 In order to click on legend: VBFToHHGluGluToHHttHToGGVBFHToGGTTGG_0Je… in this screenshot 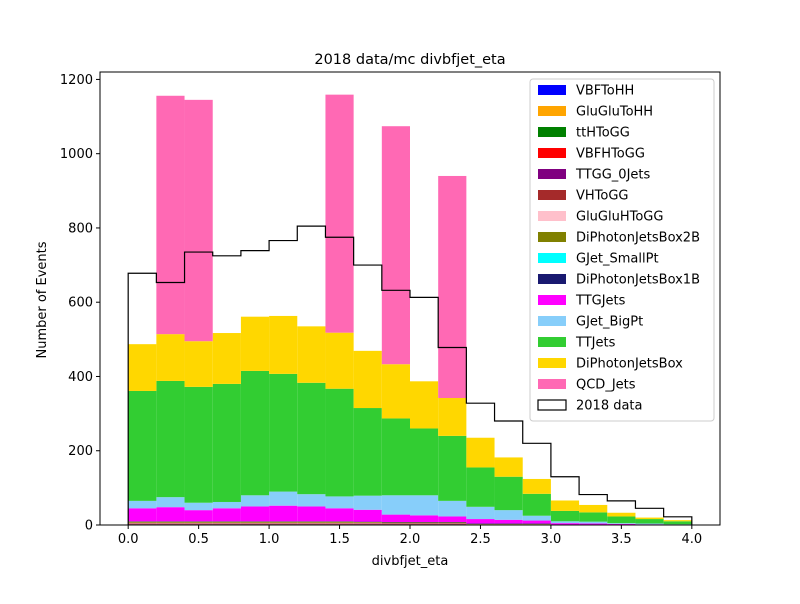, I will do `click(622, 250)`.